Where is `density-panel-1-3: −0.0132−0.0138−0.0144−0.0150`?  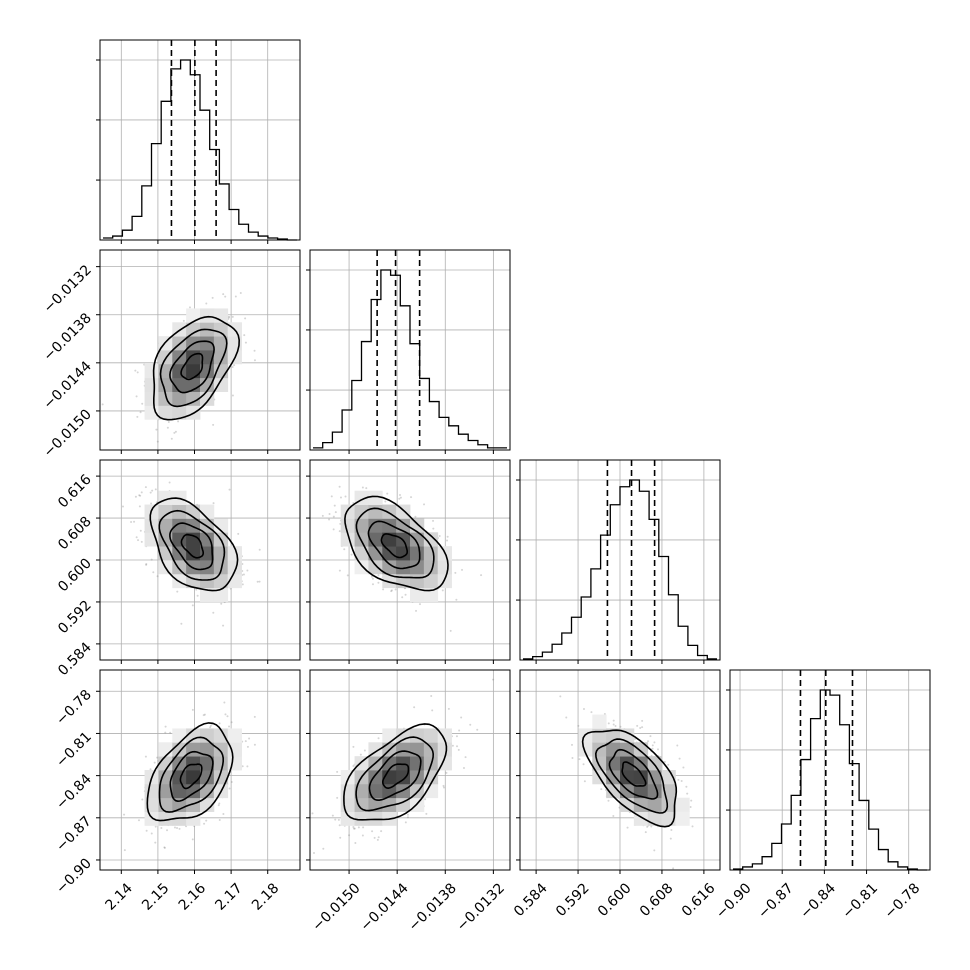
density-panel-1-3: −0.0132−0.0138−0.0144−0.0150 is located at coordinates (408, 802).